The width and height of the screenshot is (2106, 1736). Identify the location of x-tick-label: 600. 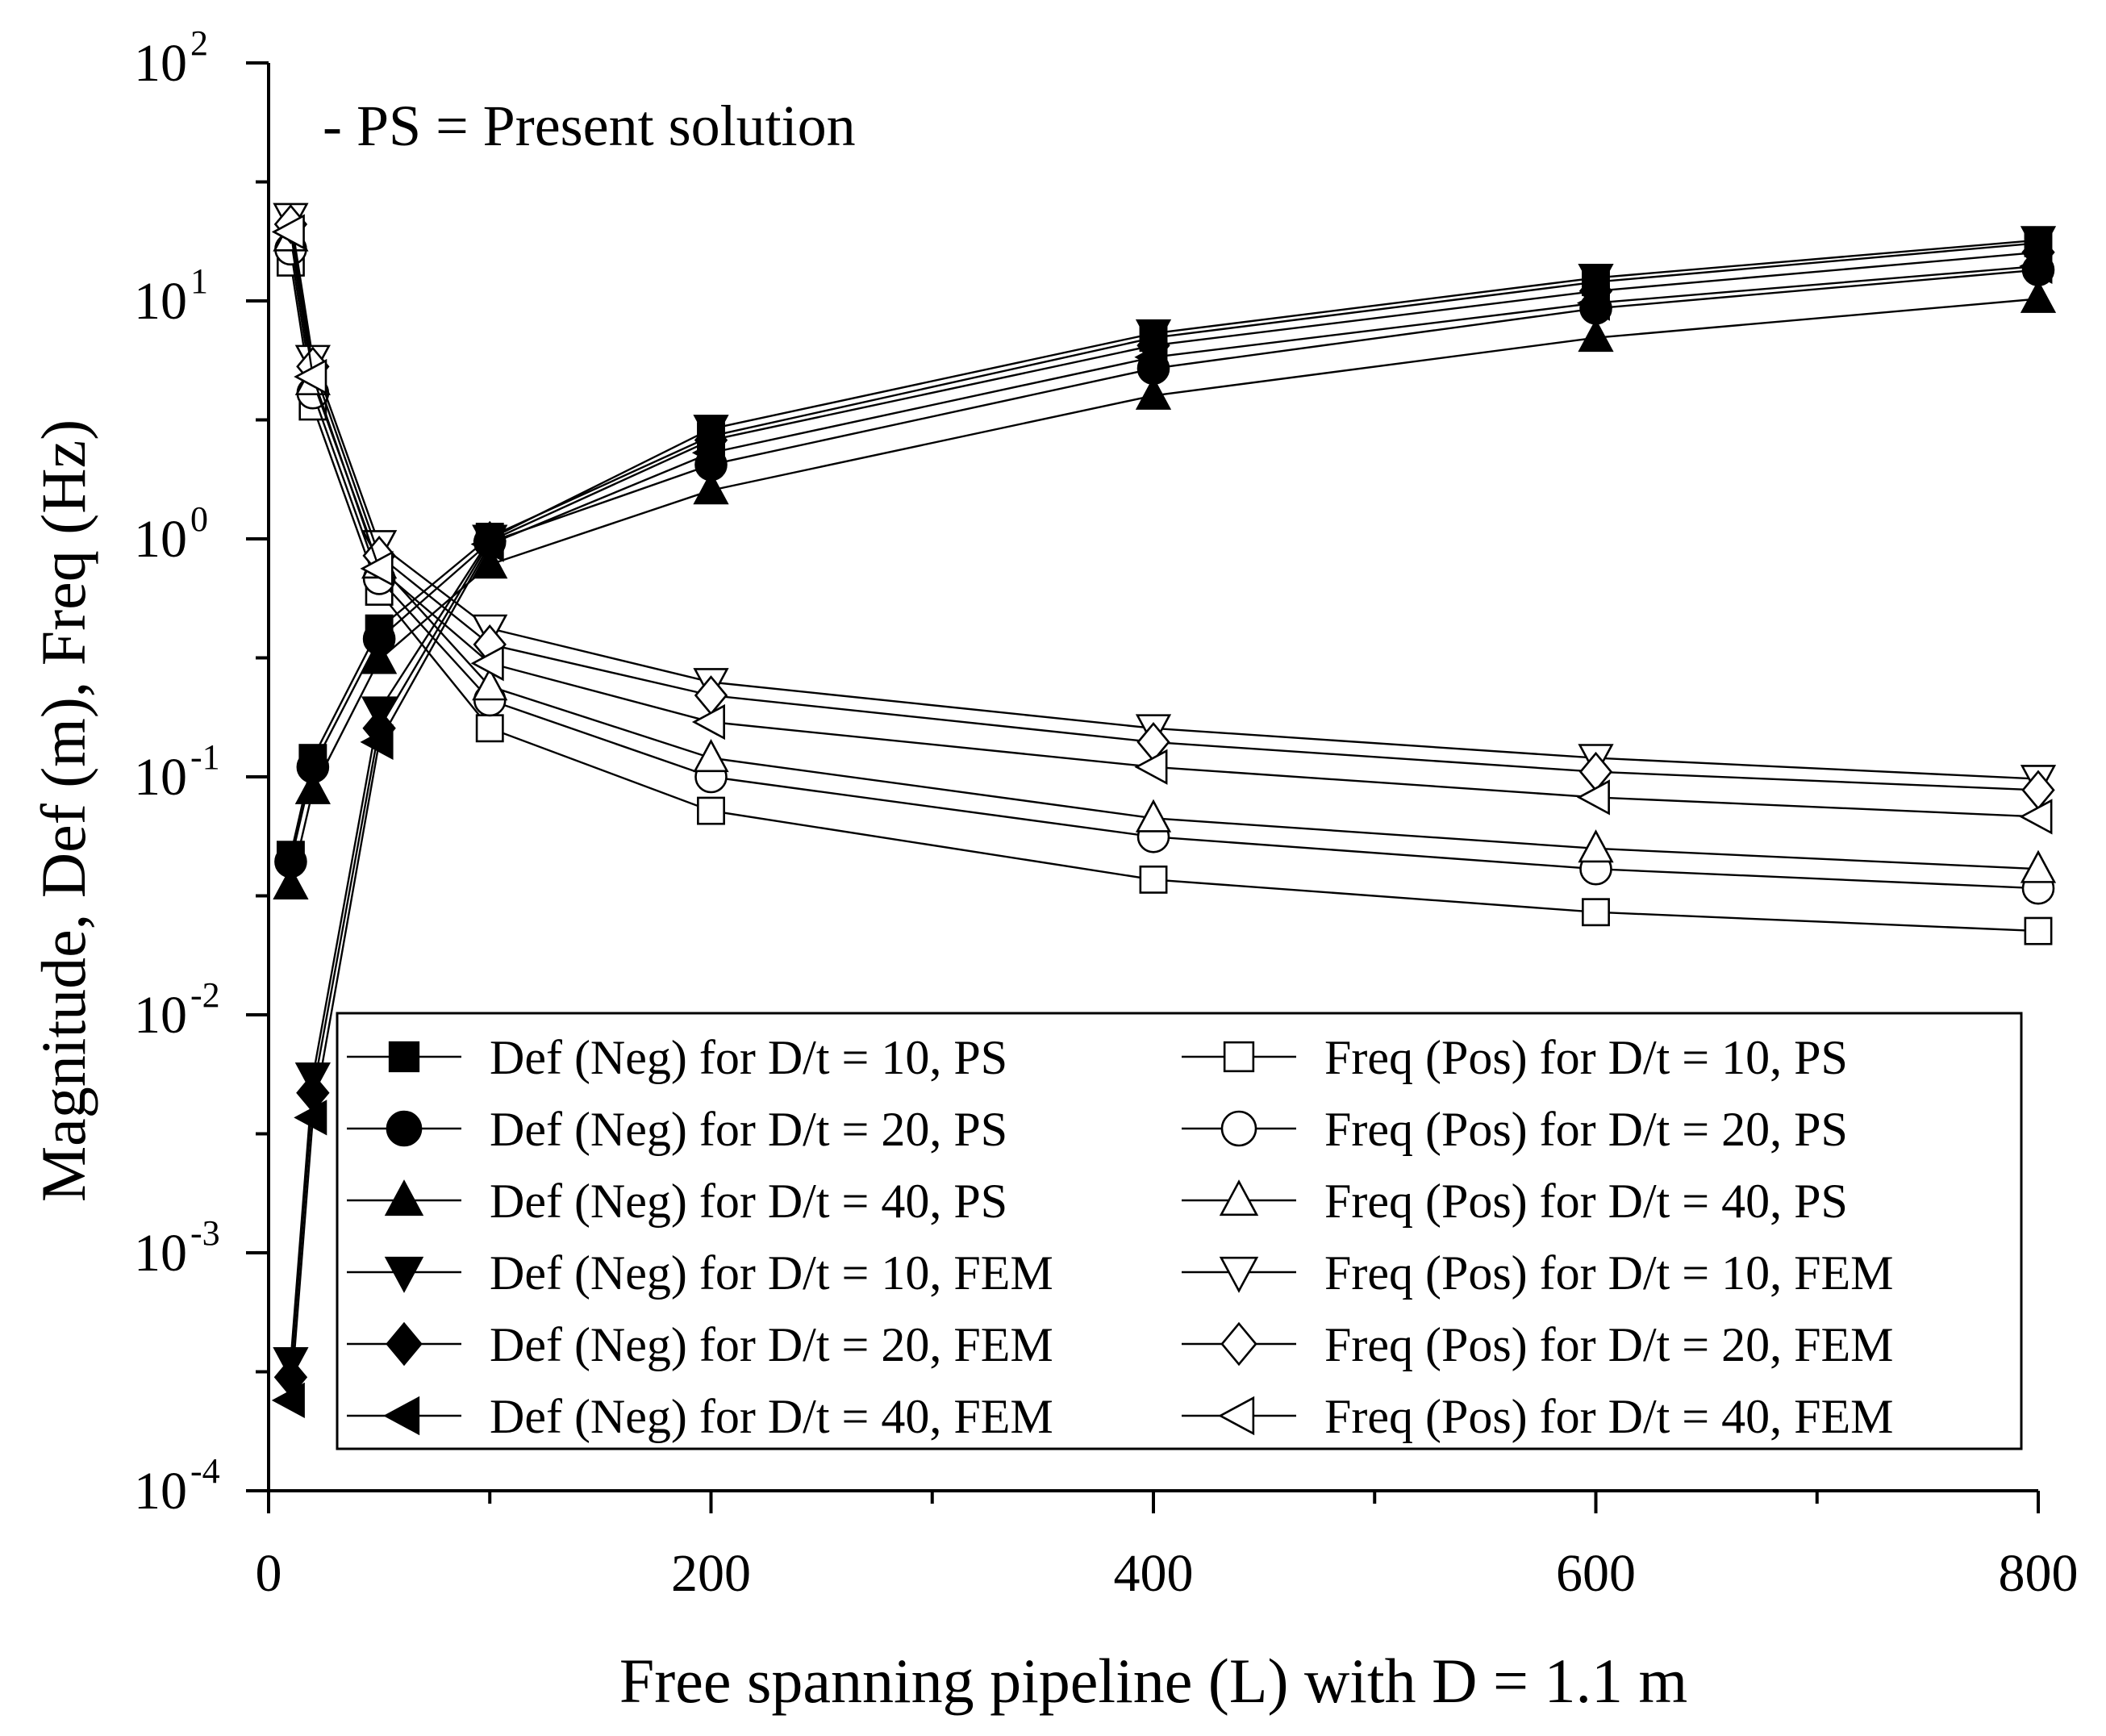
(1596, 1574).